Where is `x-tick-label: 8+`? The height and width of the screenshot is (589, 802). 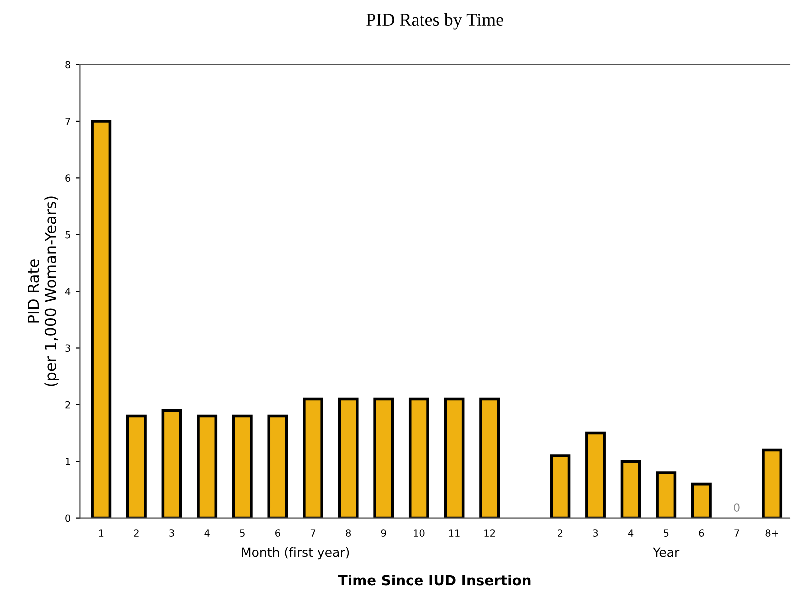
x-tick-label: 8+ is located at coordinates (772, 533).